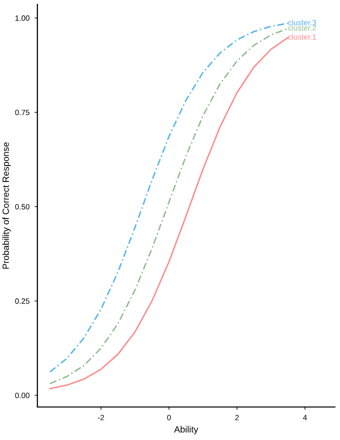  Describe the element at coordinates (186, 430) in the screenshot. I see `x-axis-title: Ability` at that location.